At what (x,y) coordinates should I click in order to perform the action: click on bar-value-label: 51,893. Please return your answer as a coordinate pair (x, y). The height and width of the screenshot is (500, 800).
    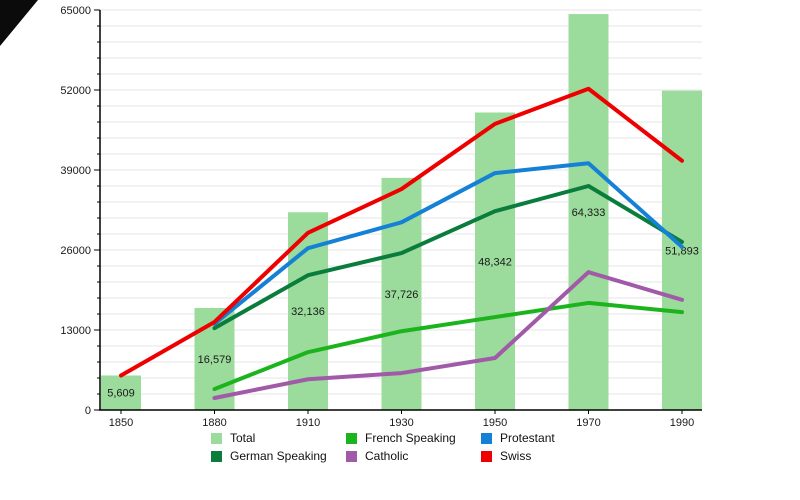
    Looking at the image, I should click on (682, 251).